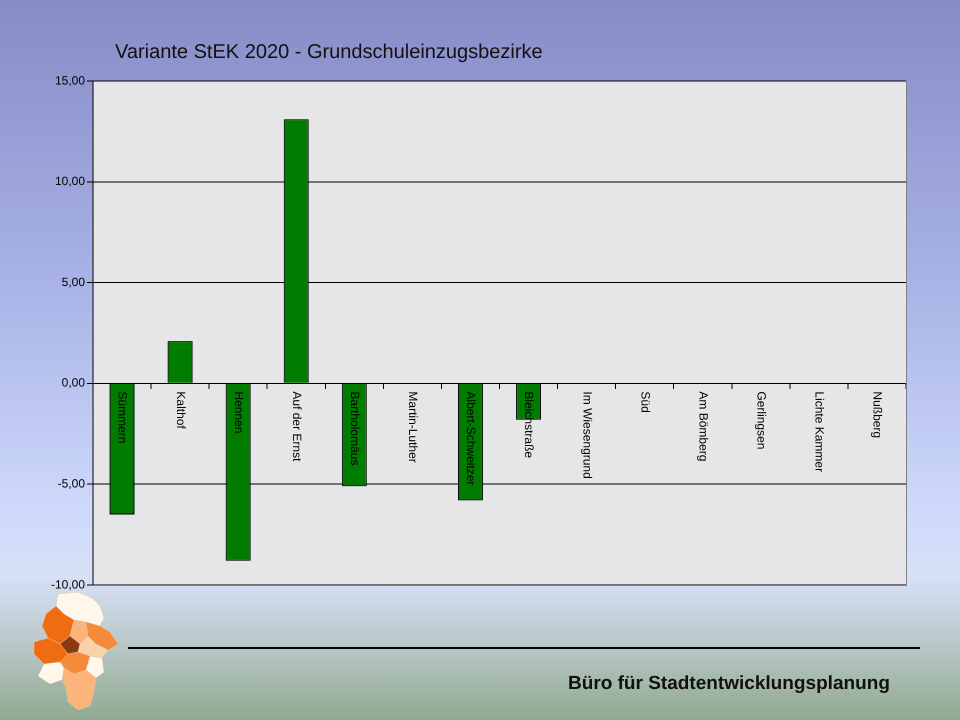 This screenshot has height=720, width=960. Describe the element at coordinates (529, 424) in the screenshot. I see `x-tick-label: Bleichstraße` at that location.